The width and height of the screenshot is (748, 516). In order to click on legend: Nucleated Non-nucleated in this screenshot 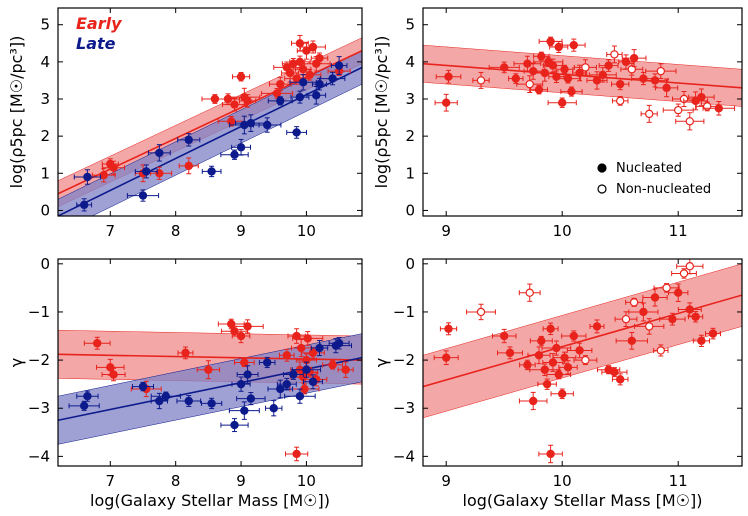, I will do `click(654, 179)`.